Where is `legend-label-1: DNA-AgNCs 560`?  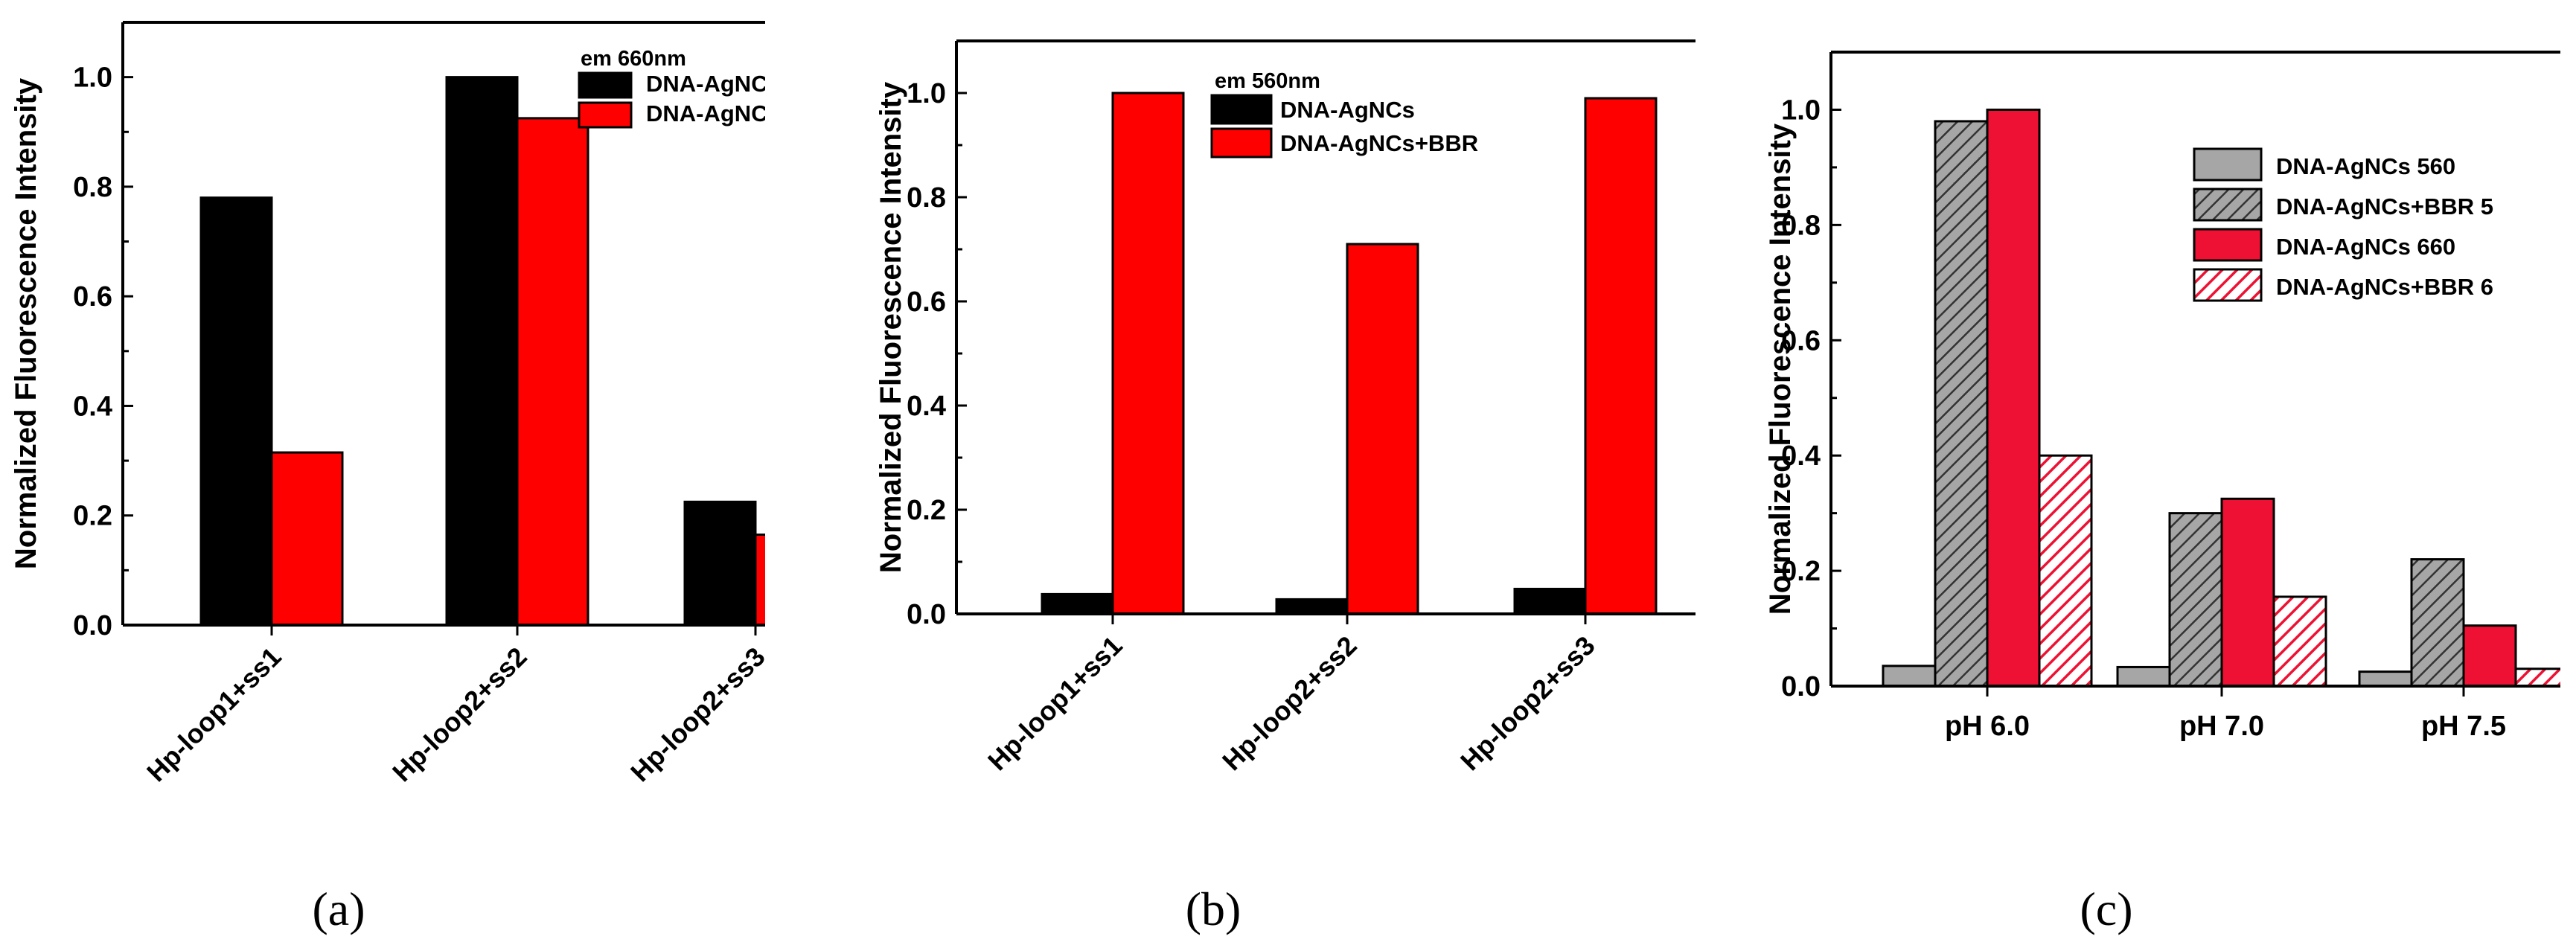 legend-label-1: DNA-AgNCs 560 is located at coordinates (2365, 166).